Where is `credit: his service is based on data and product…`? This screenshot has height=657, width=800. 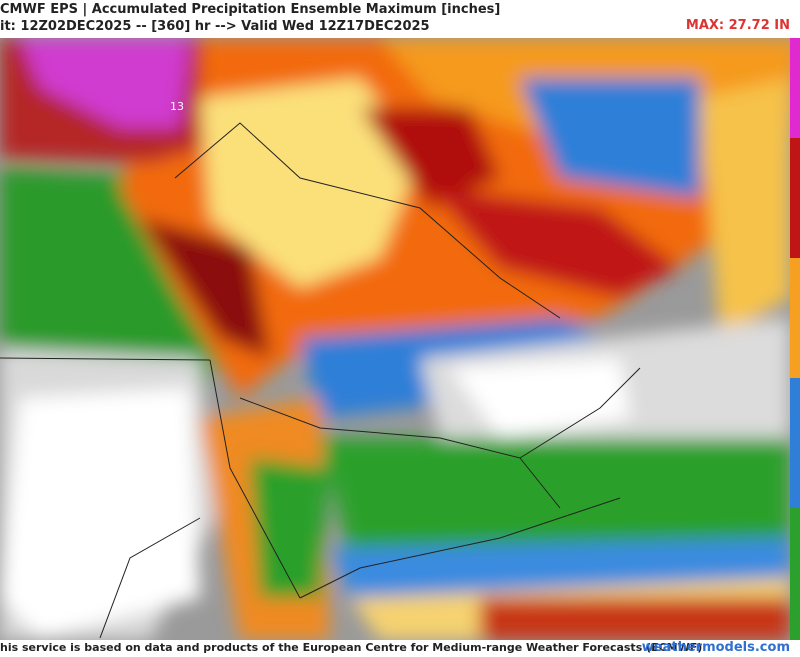
credit: his service is based on data and product… is located at coordinates (351, 647).